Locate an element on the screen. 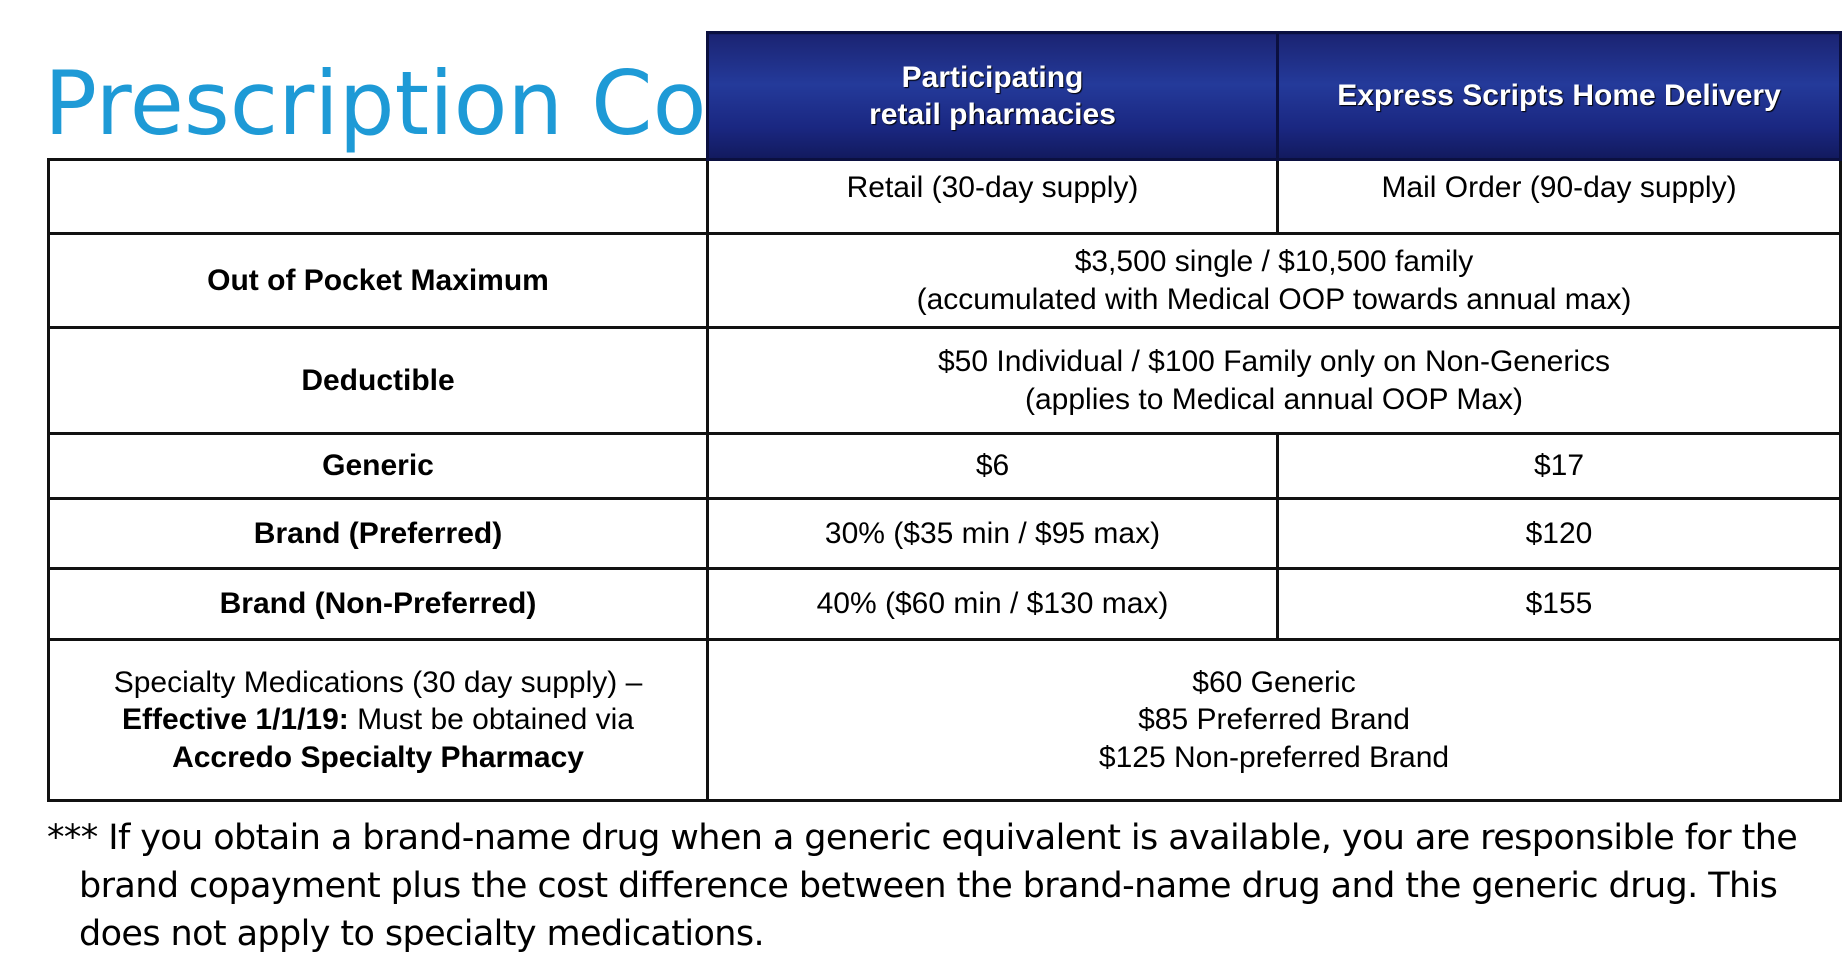 The image size is (1844, 962). mail-supply: Mail Order (90-day supply) is located at coordinates (1559, 196).